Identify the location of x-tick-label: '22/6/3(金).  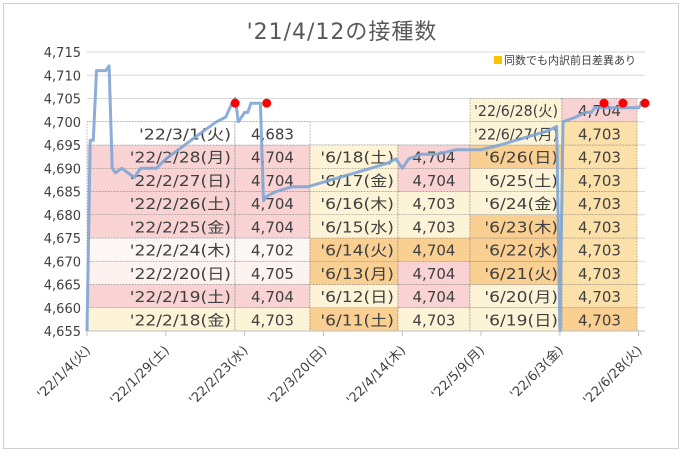
(537, 373).